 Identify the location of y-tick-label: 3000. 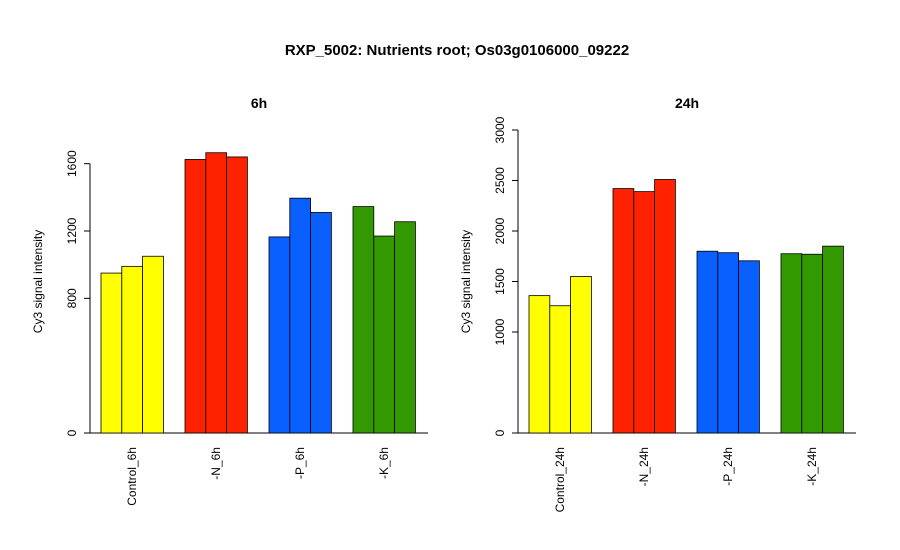
(500, 129).